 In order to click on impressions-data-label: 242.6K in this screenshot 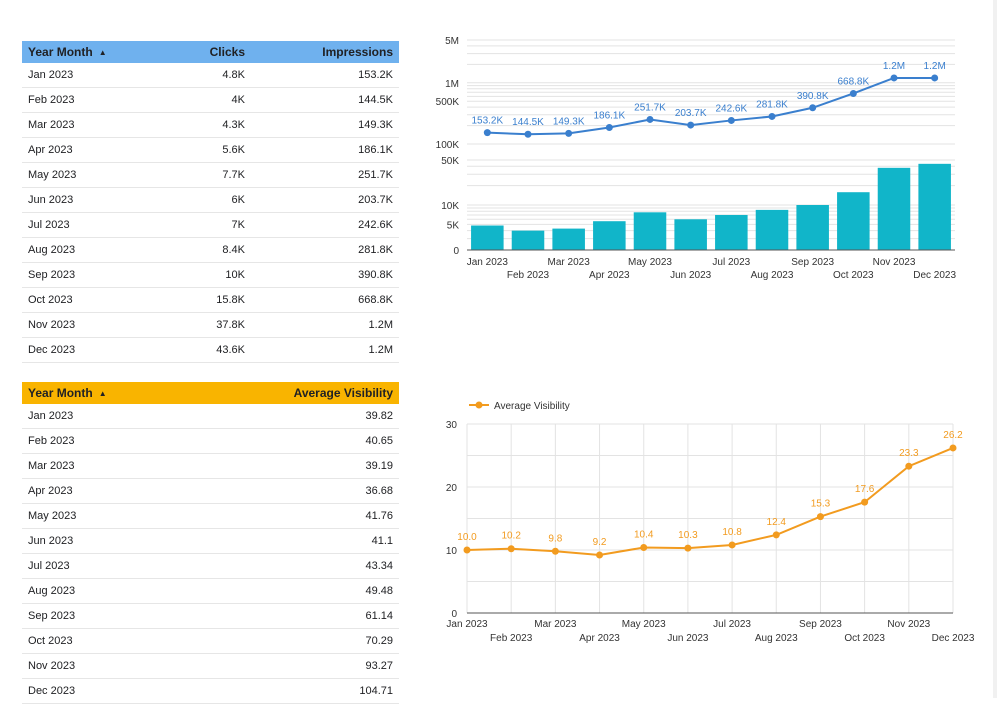, I will do `click(731, 108)`.